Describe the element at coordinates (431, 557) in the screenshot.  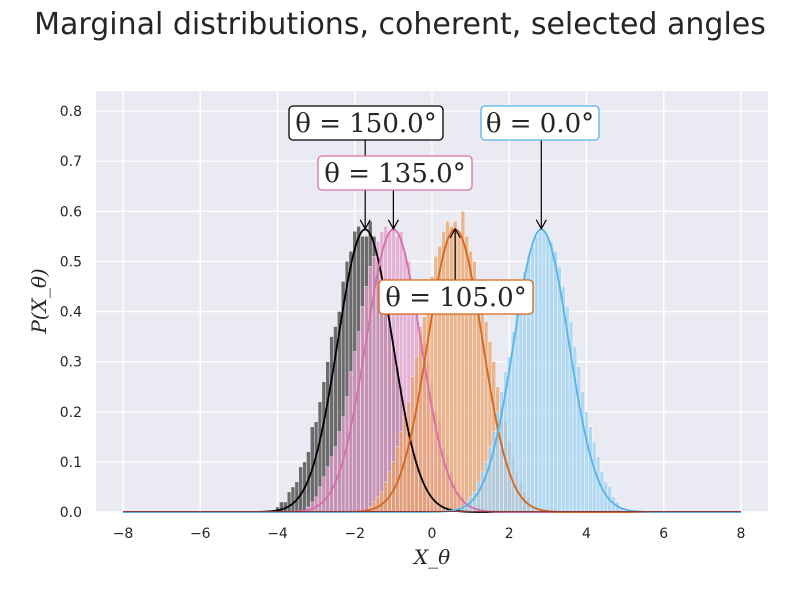
I see `x-axis-label: X_θ` at that location.